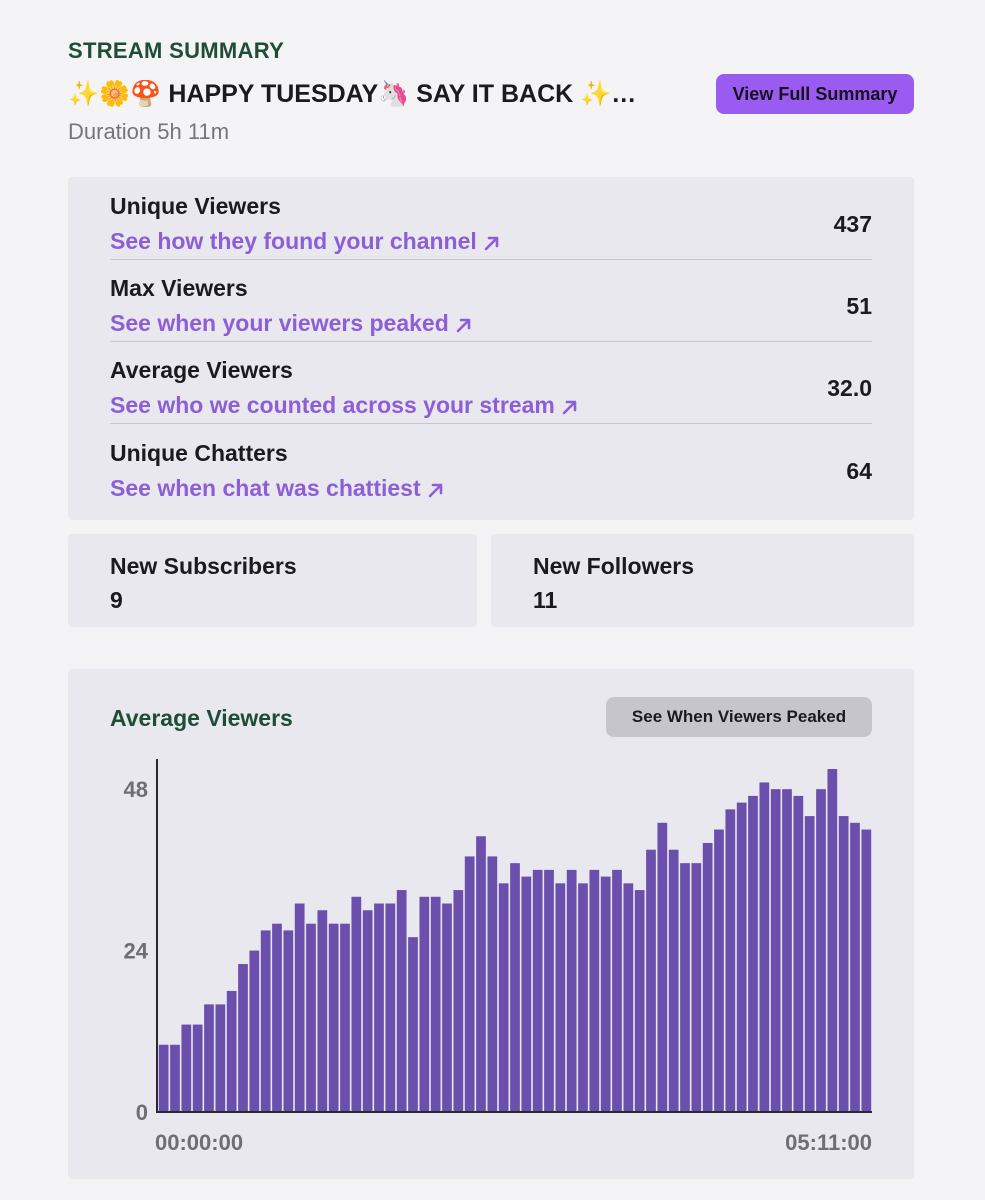  Describe the element at coordinates (828, 1142) in the screenshot. I see `x-tick-label: 05:11:00` at that location.